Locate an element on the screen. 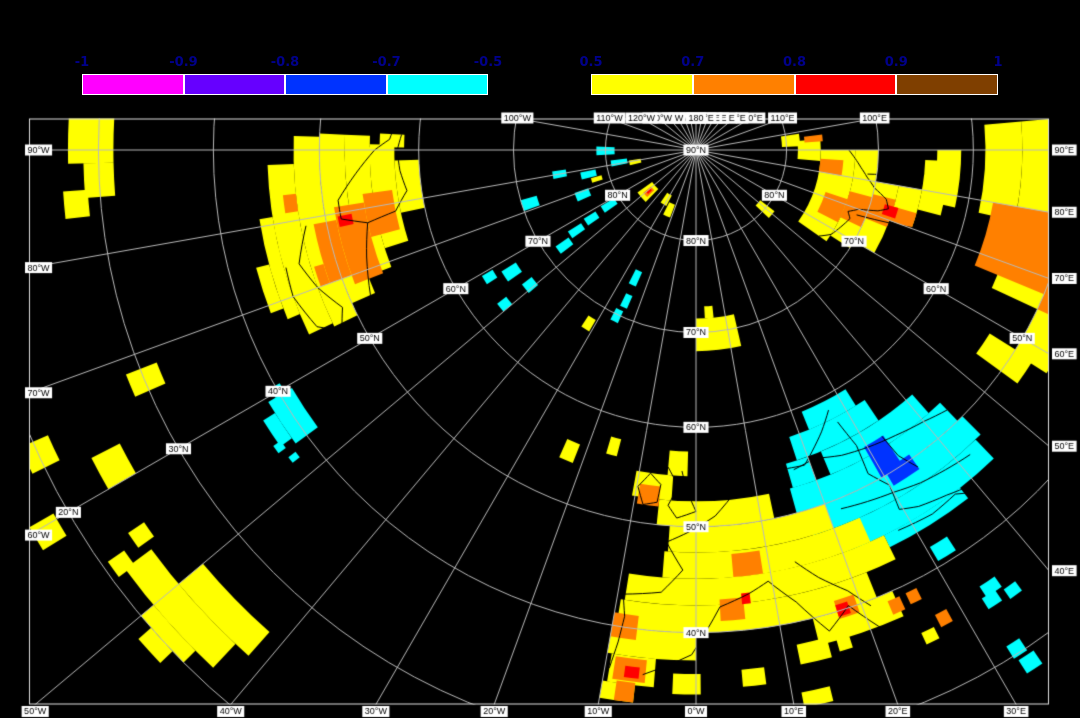  colorbar-tick-label: 0.8 is located at coordinates (794, 62).